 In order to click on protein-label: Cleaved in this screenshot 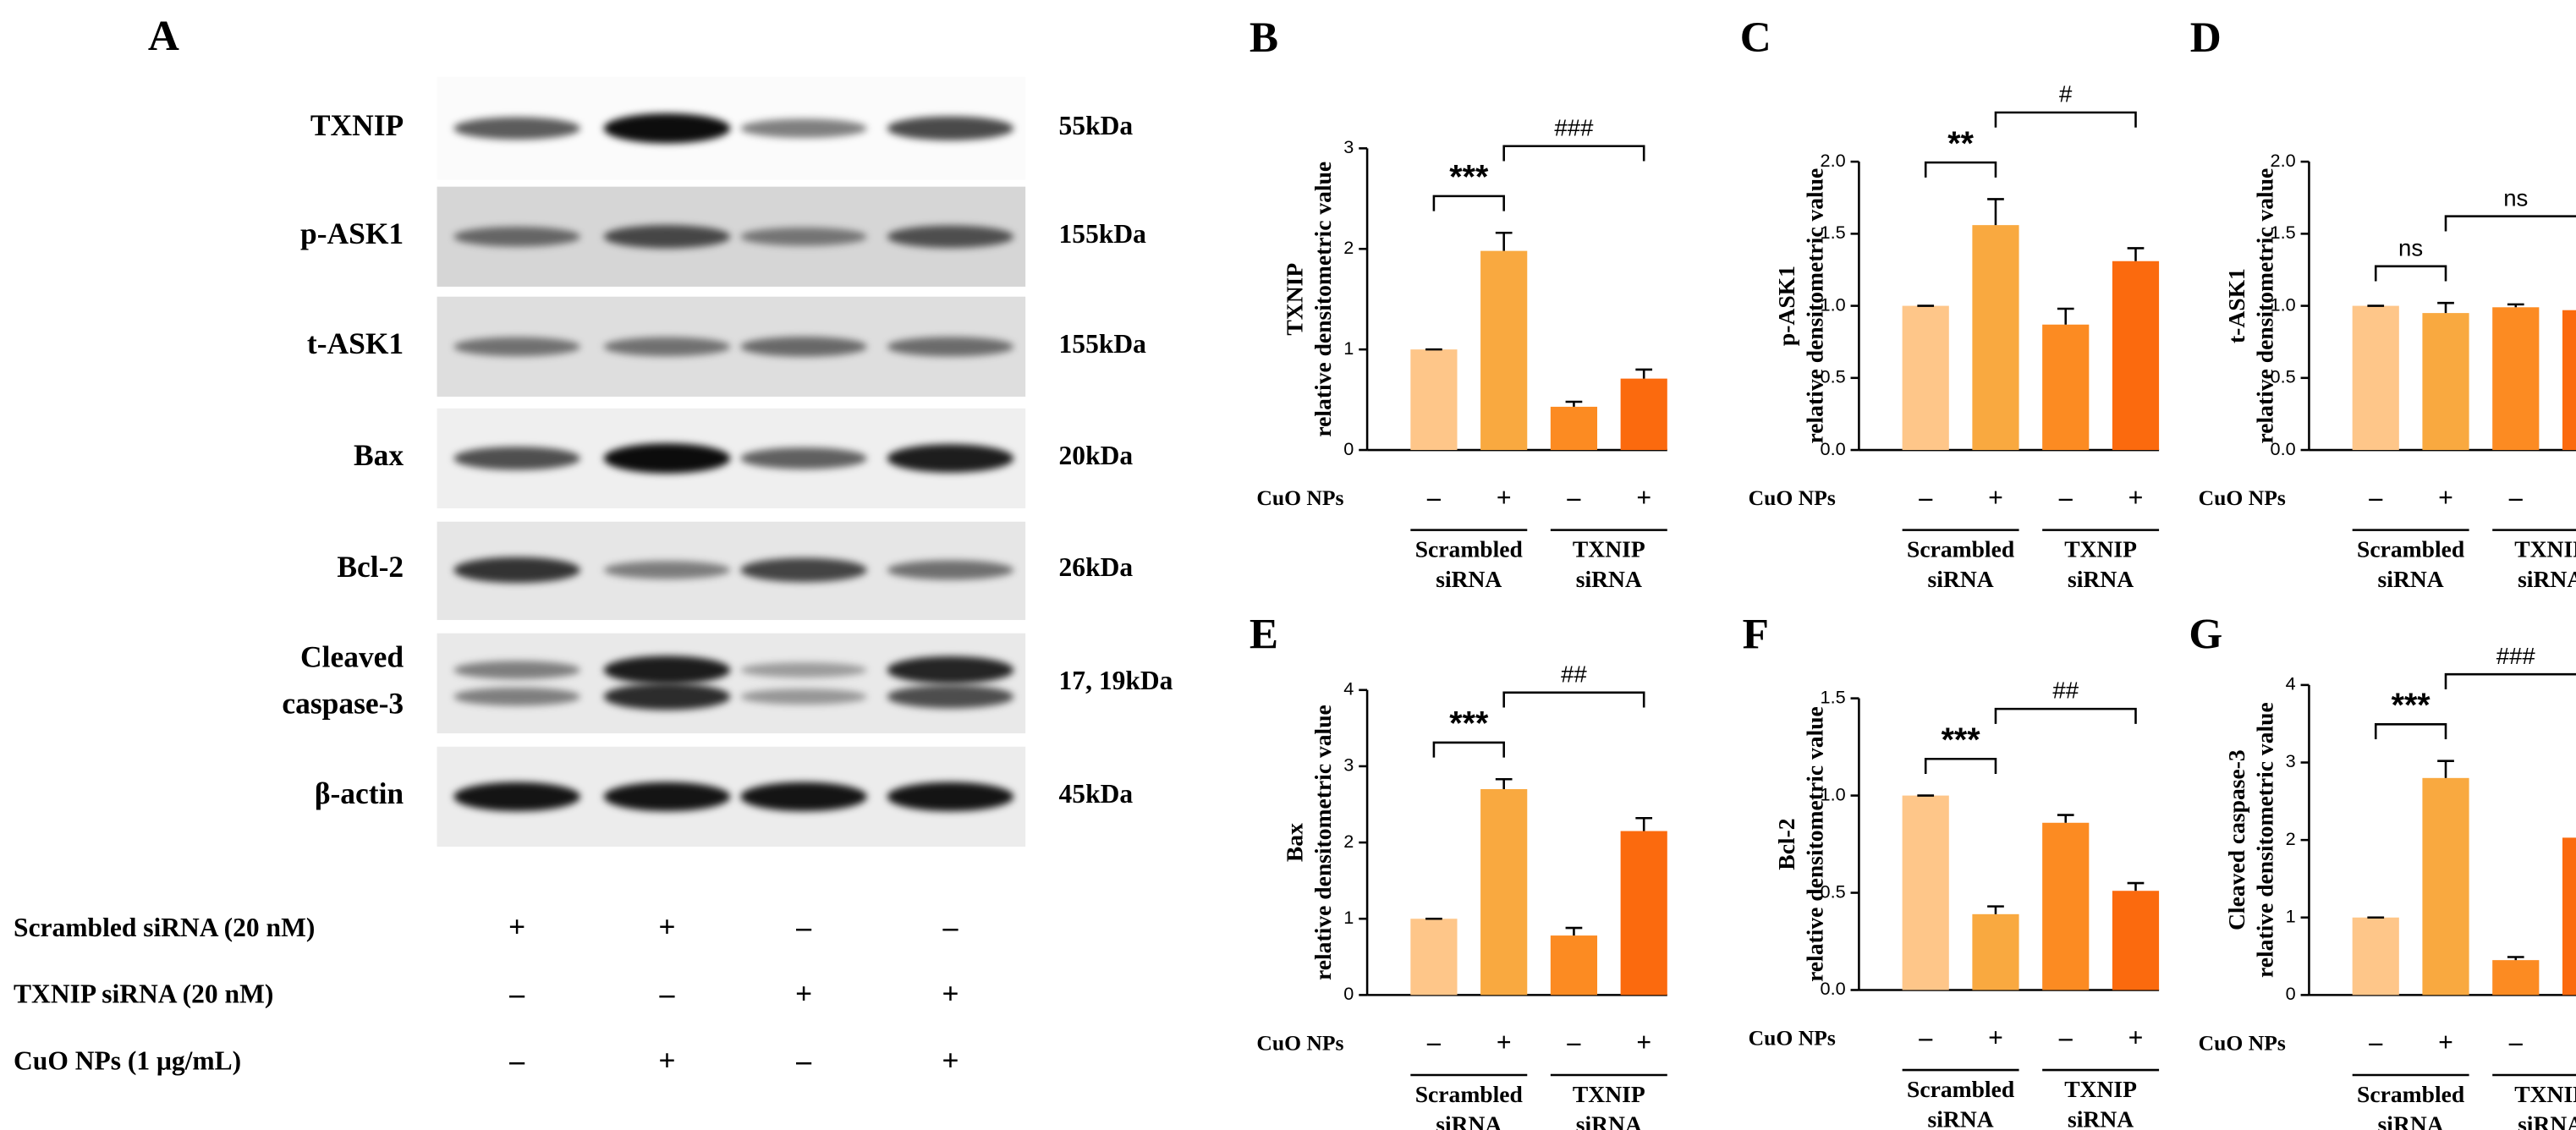, I will do `click(352, 656)`.